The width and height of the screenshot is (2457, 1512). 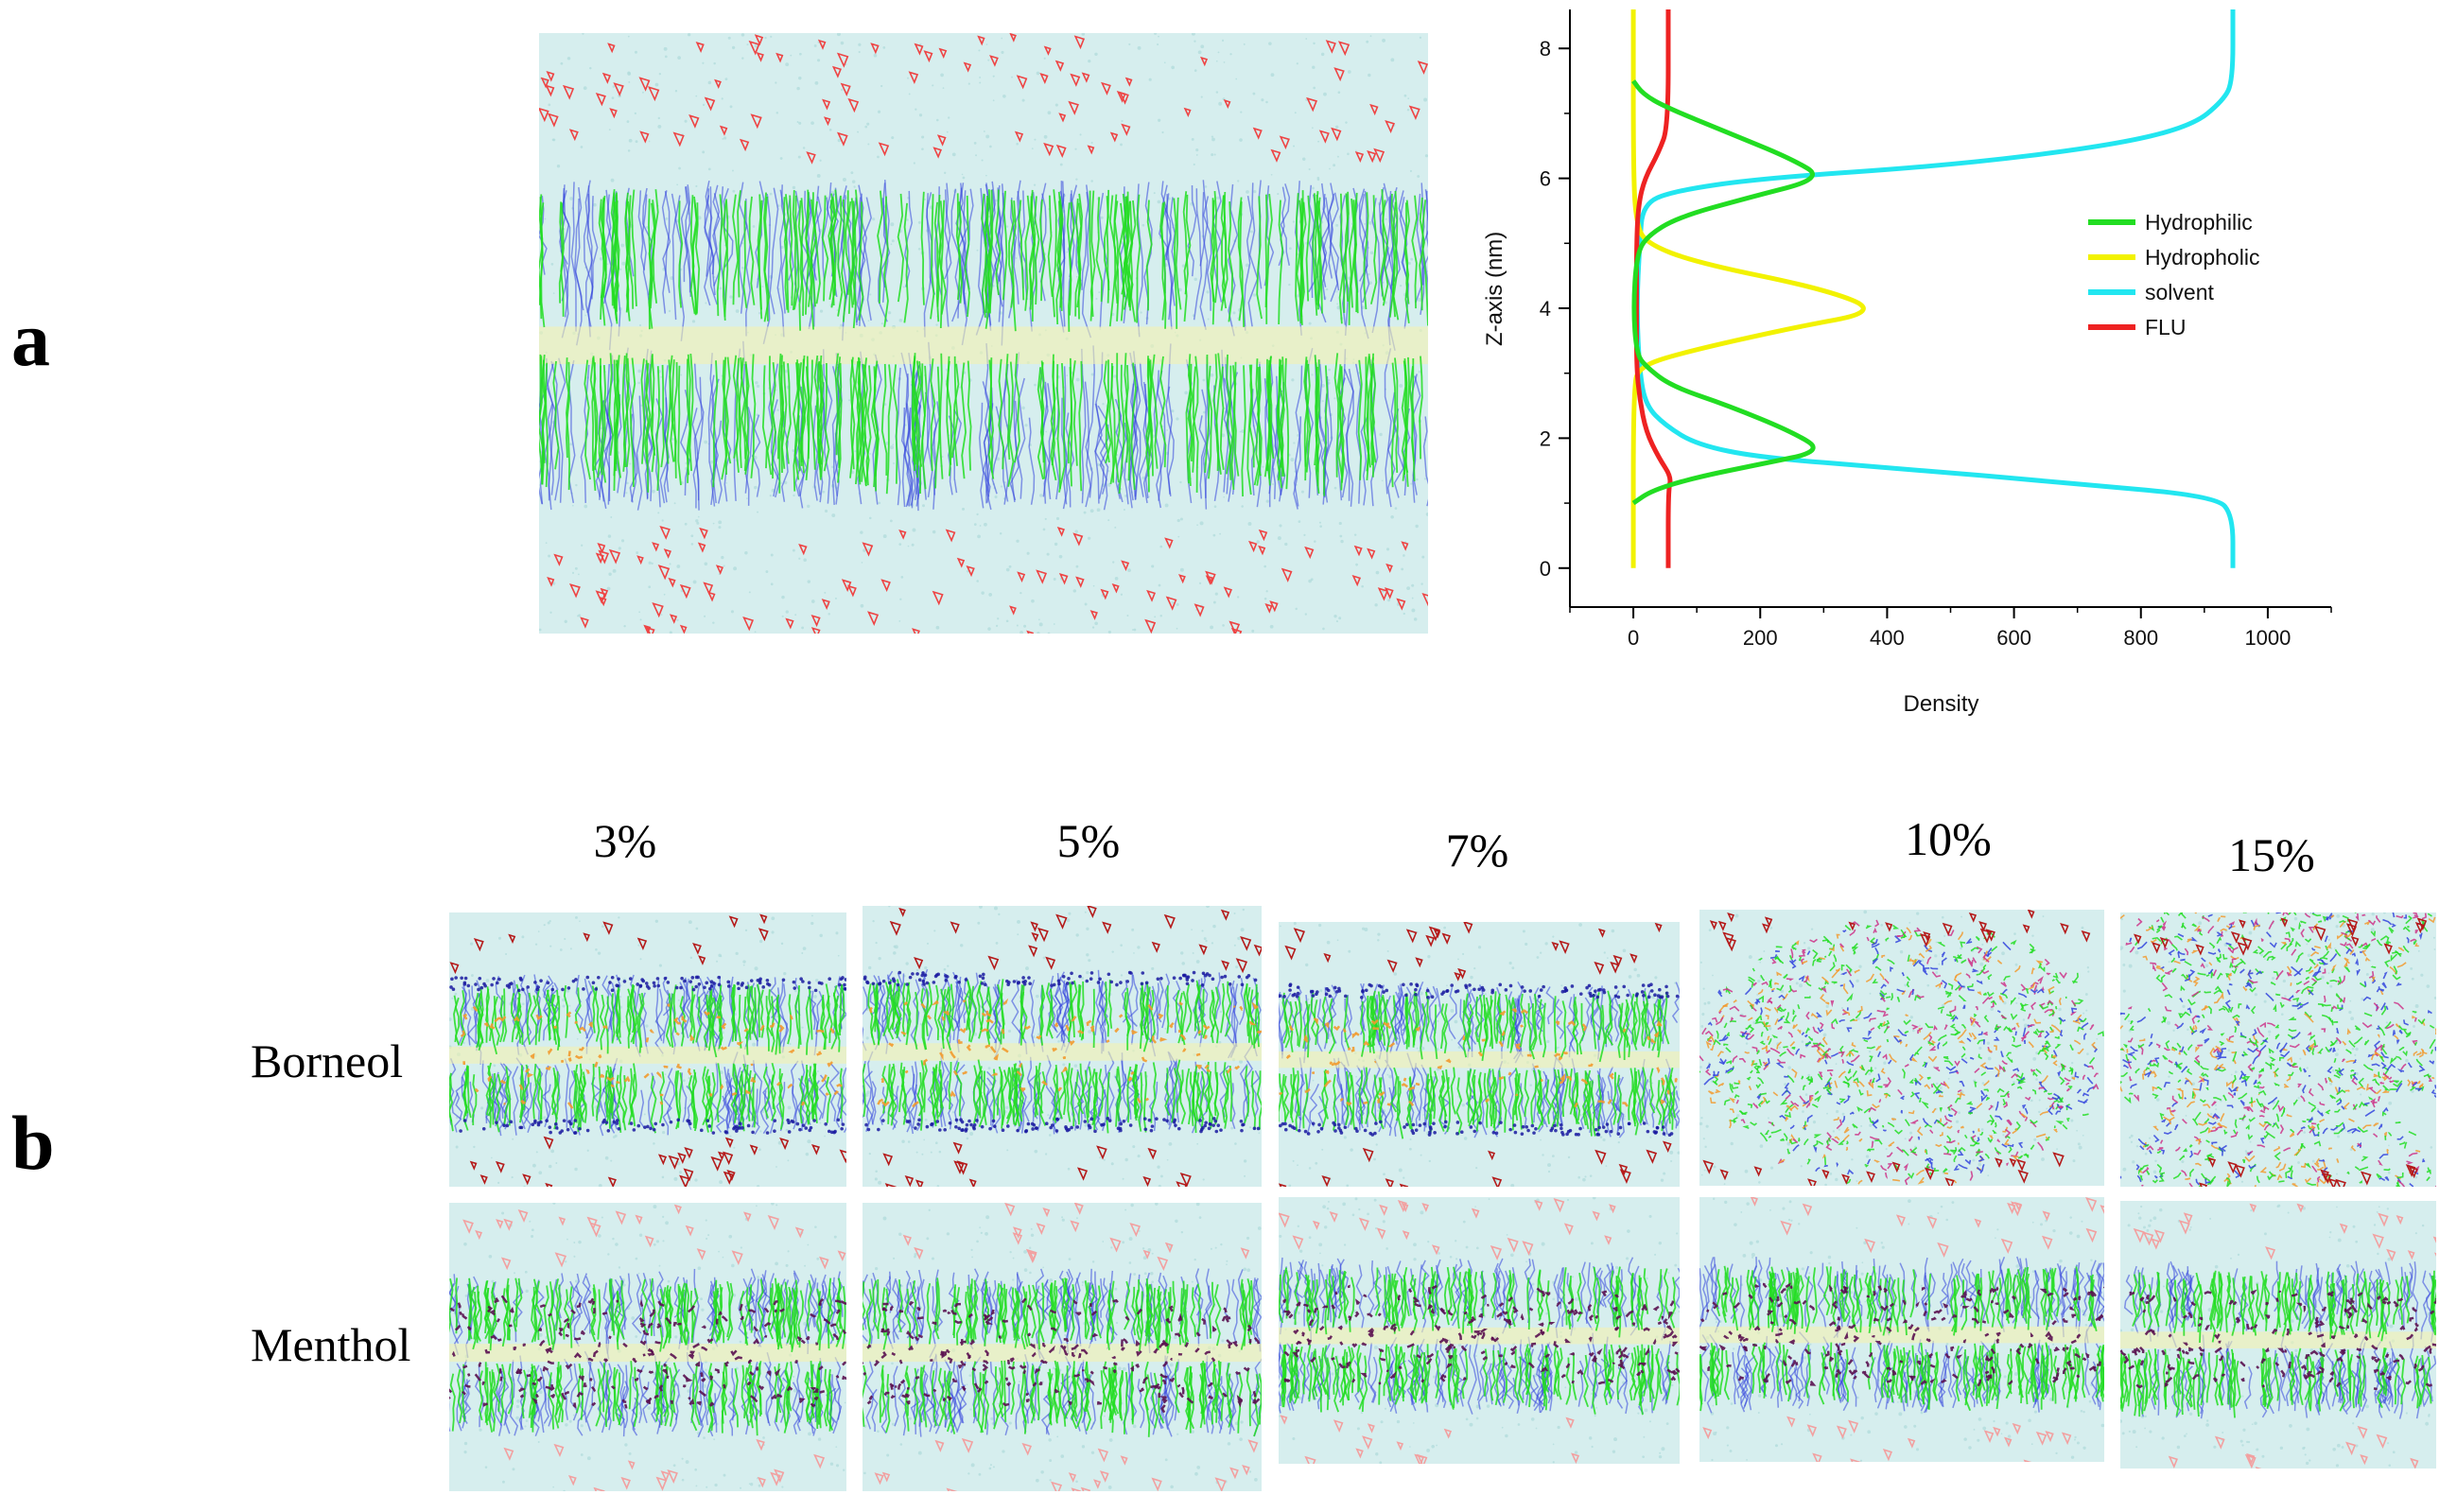 I want to click on snapshot-menthol-5pct, so click(x=1062, y=1347).